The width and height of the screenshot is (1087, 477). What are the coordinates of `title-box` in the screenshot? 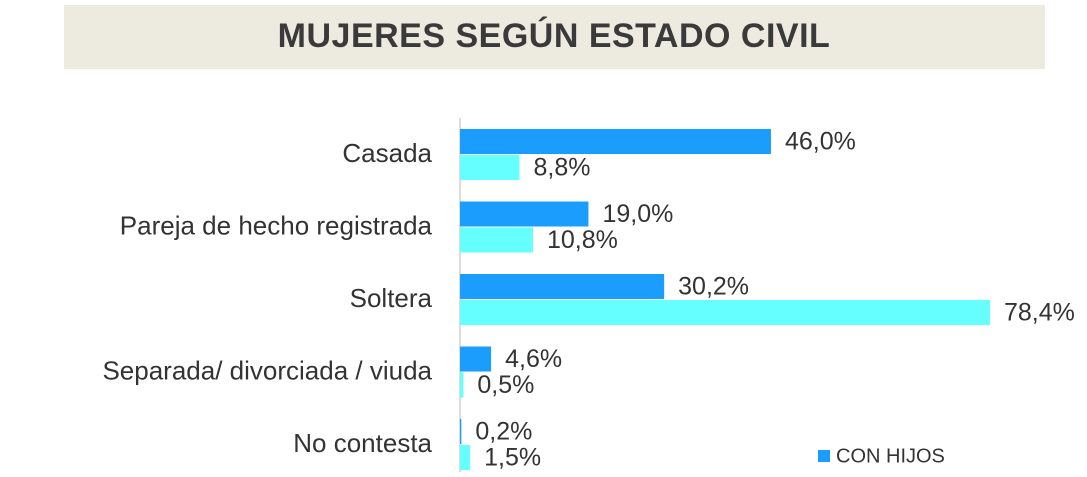 It's located at (554, 37).